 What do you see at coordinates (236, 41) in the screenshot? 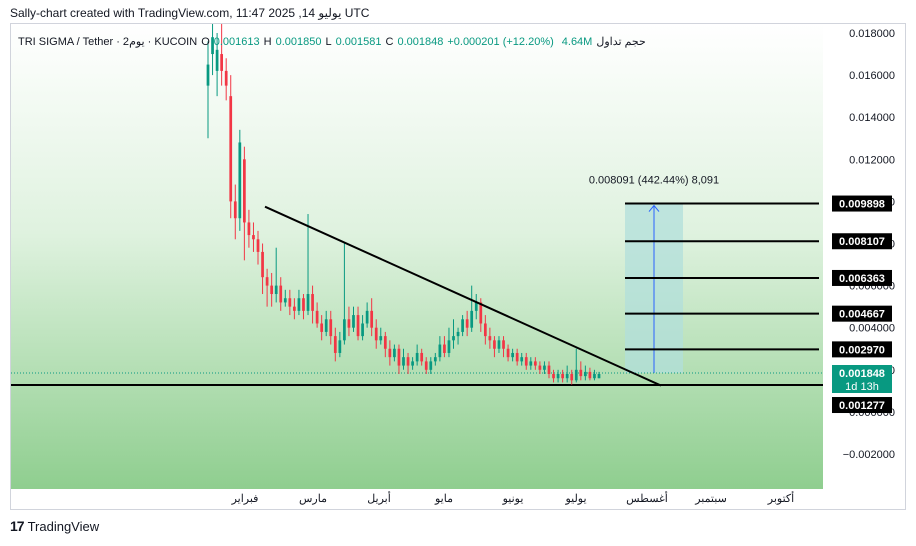
I see `open-value: 0.001613` at bounding box center [236, 41].